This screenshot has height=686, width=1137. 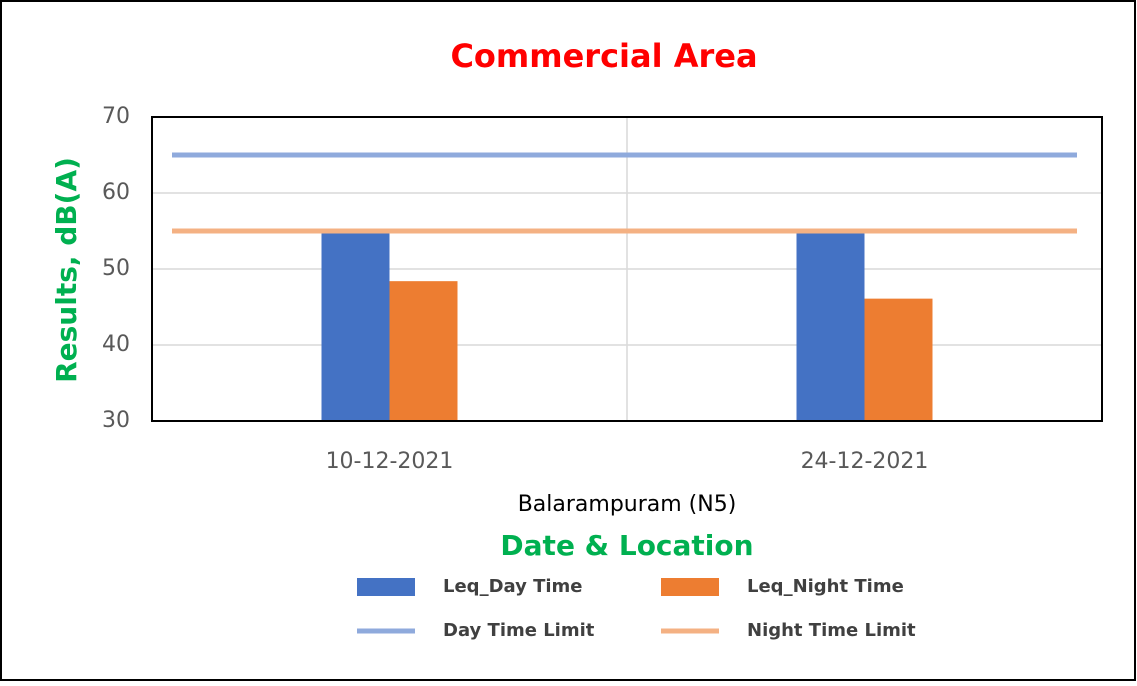 I want to click on group-label: Balarampuram (N5), so click(x=627, y=504).